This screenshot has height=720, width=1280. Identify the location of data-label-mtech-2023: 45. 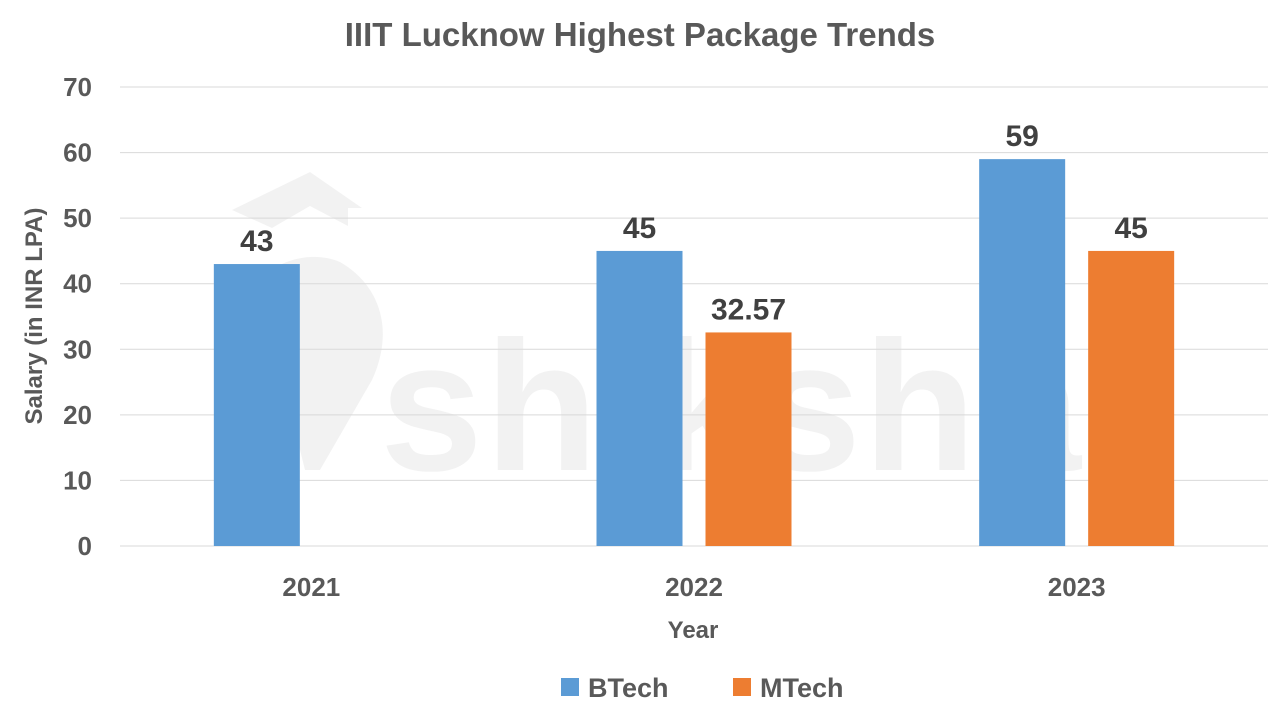
(1130, 228).